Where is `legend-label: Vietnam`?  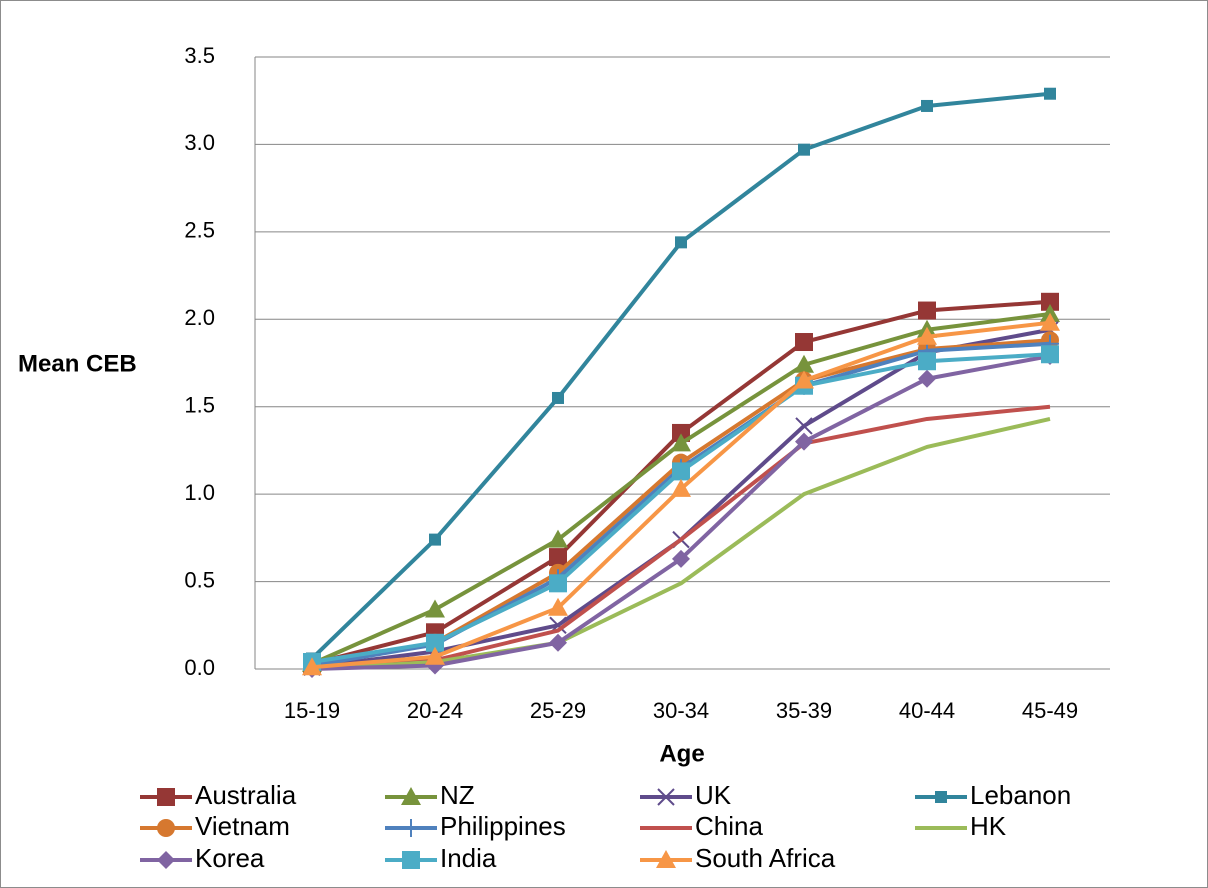
legend-label: Vietnam is located at coordinates (242, 826).